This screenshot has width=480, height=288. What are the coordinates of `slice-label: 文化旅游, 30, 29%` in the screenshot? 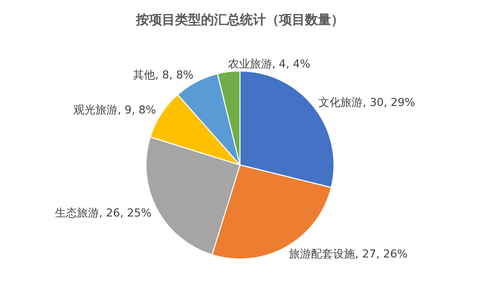 It's located at (367, 102).